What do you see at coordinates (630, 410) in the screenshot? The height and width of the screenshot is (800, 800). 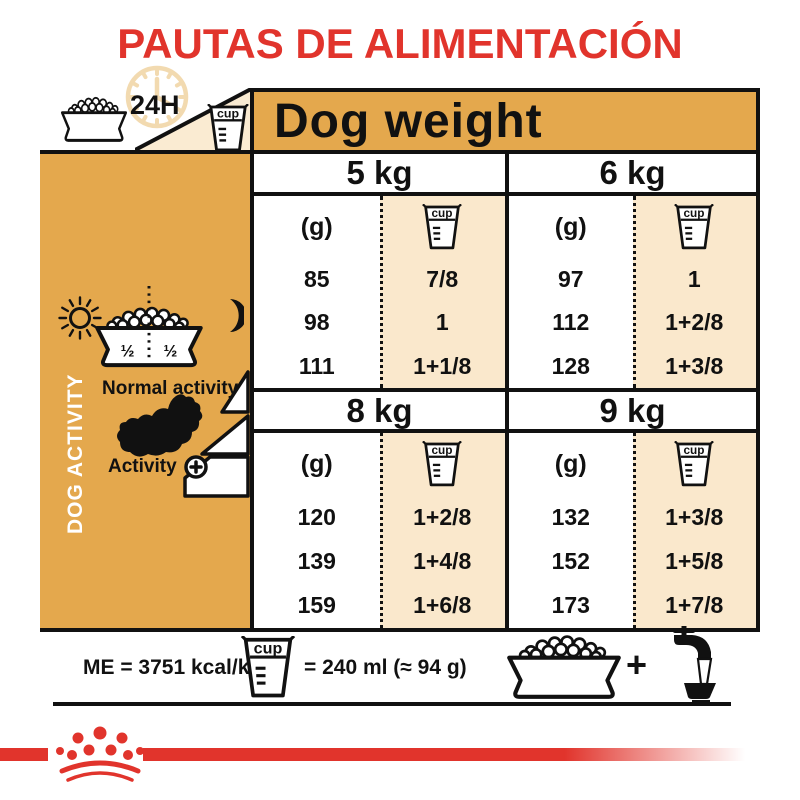 I see `weight-header-9kg: 9 kg` at bounding box center [630, 410].